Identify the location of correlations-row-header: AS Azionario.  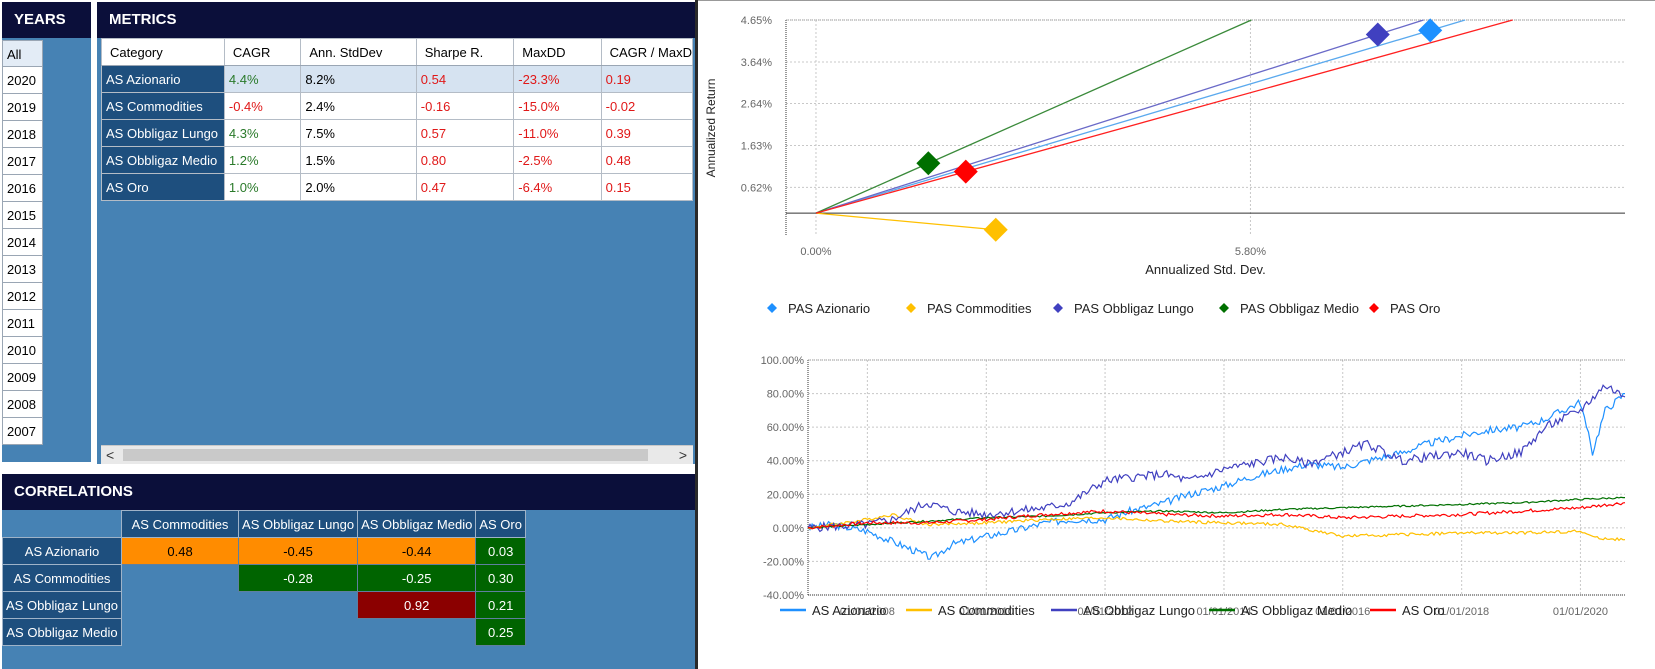
(62, 551).